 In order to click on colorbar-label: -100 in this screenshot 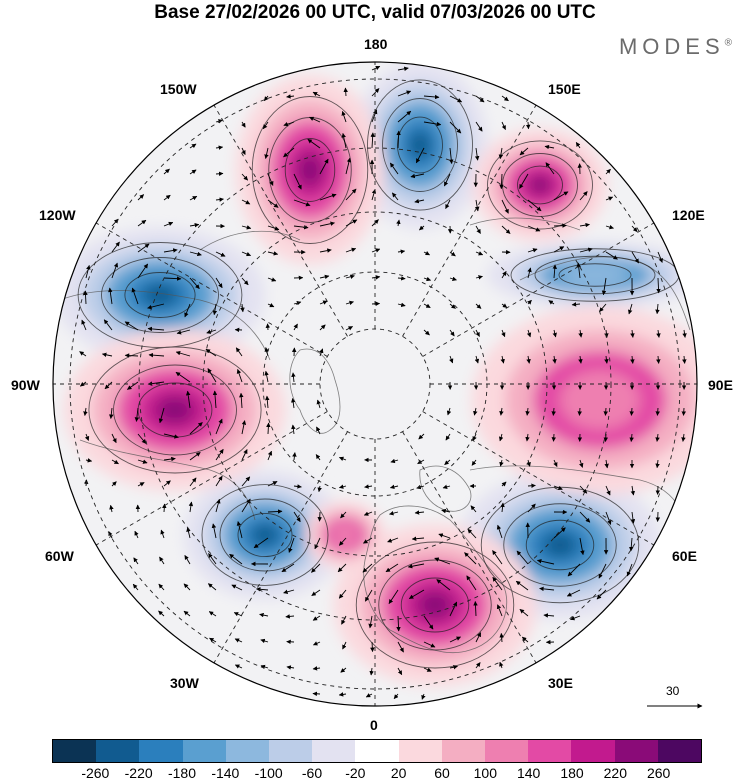, I will do `click(268, 773)`.